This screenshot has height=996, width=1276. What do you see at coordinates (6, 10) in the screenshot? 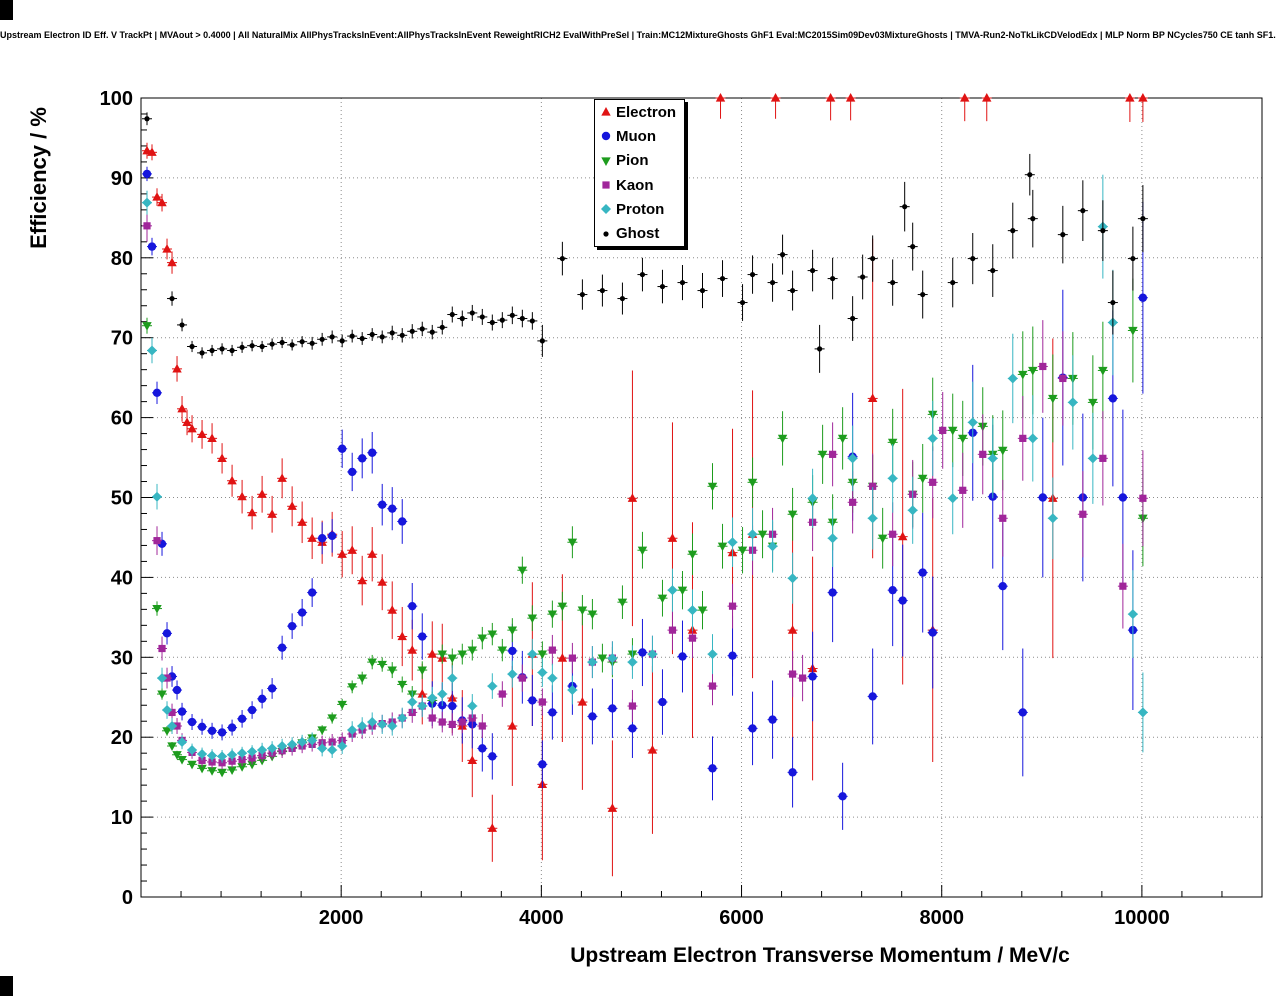
I see `canvas-corner-artifact-top` at bounding box center [6, 10].